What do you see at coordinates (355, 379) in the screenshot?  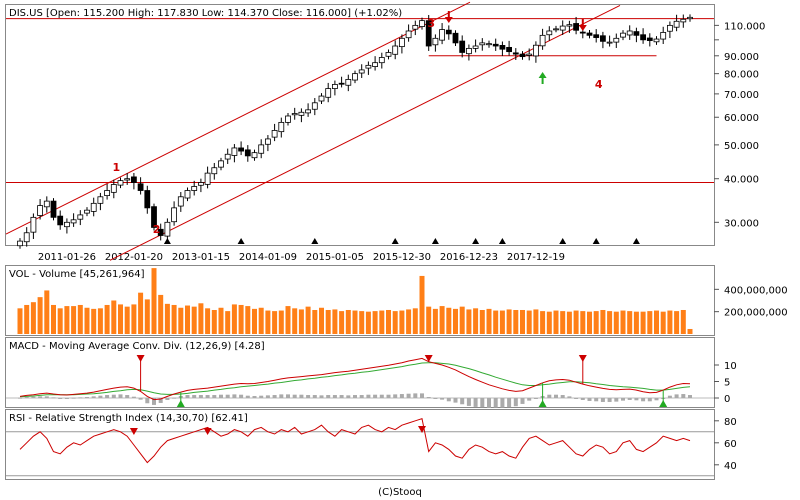 I see `macd-line` at bounding box center [355, 379].